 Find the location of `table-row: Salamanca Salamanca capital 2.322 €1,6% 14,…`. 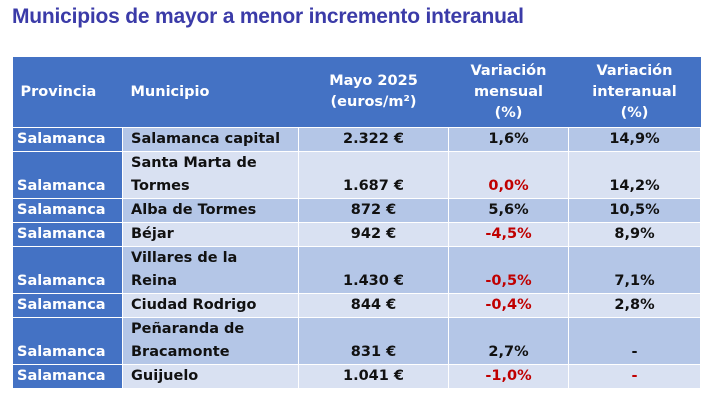

table-row: Salamanca Salamanca capital 2.322 €1,6% 14,… is located at coordinates (356, 139).